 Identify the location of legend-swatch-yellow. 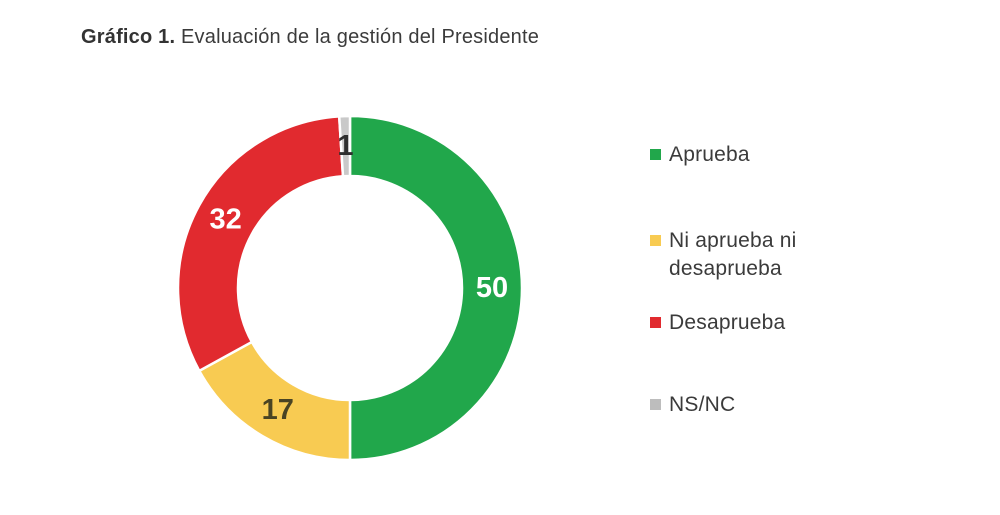
(655, 240).